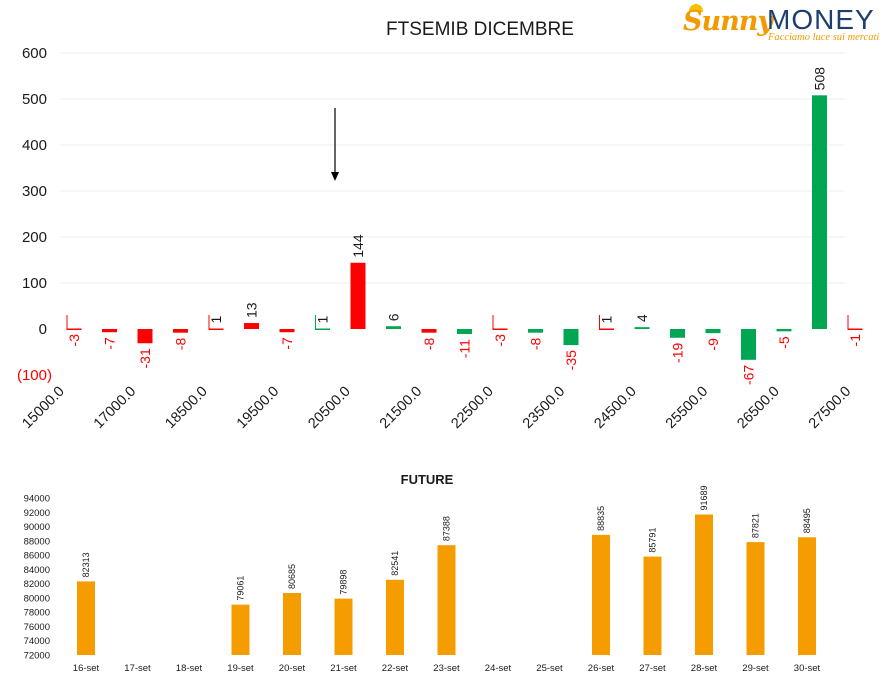 Image resolution: width=895 pixels, height=692 pixels. Describe the element at coordinates (704, 497) in the screenshot. I see `data-label: 91689` at that location.